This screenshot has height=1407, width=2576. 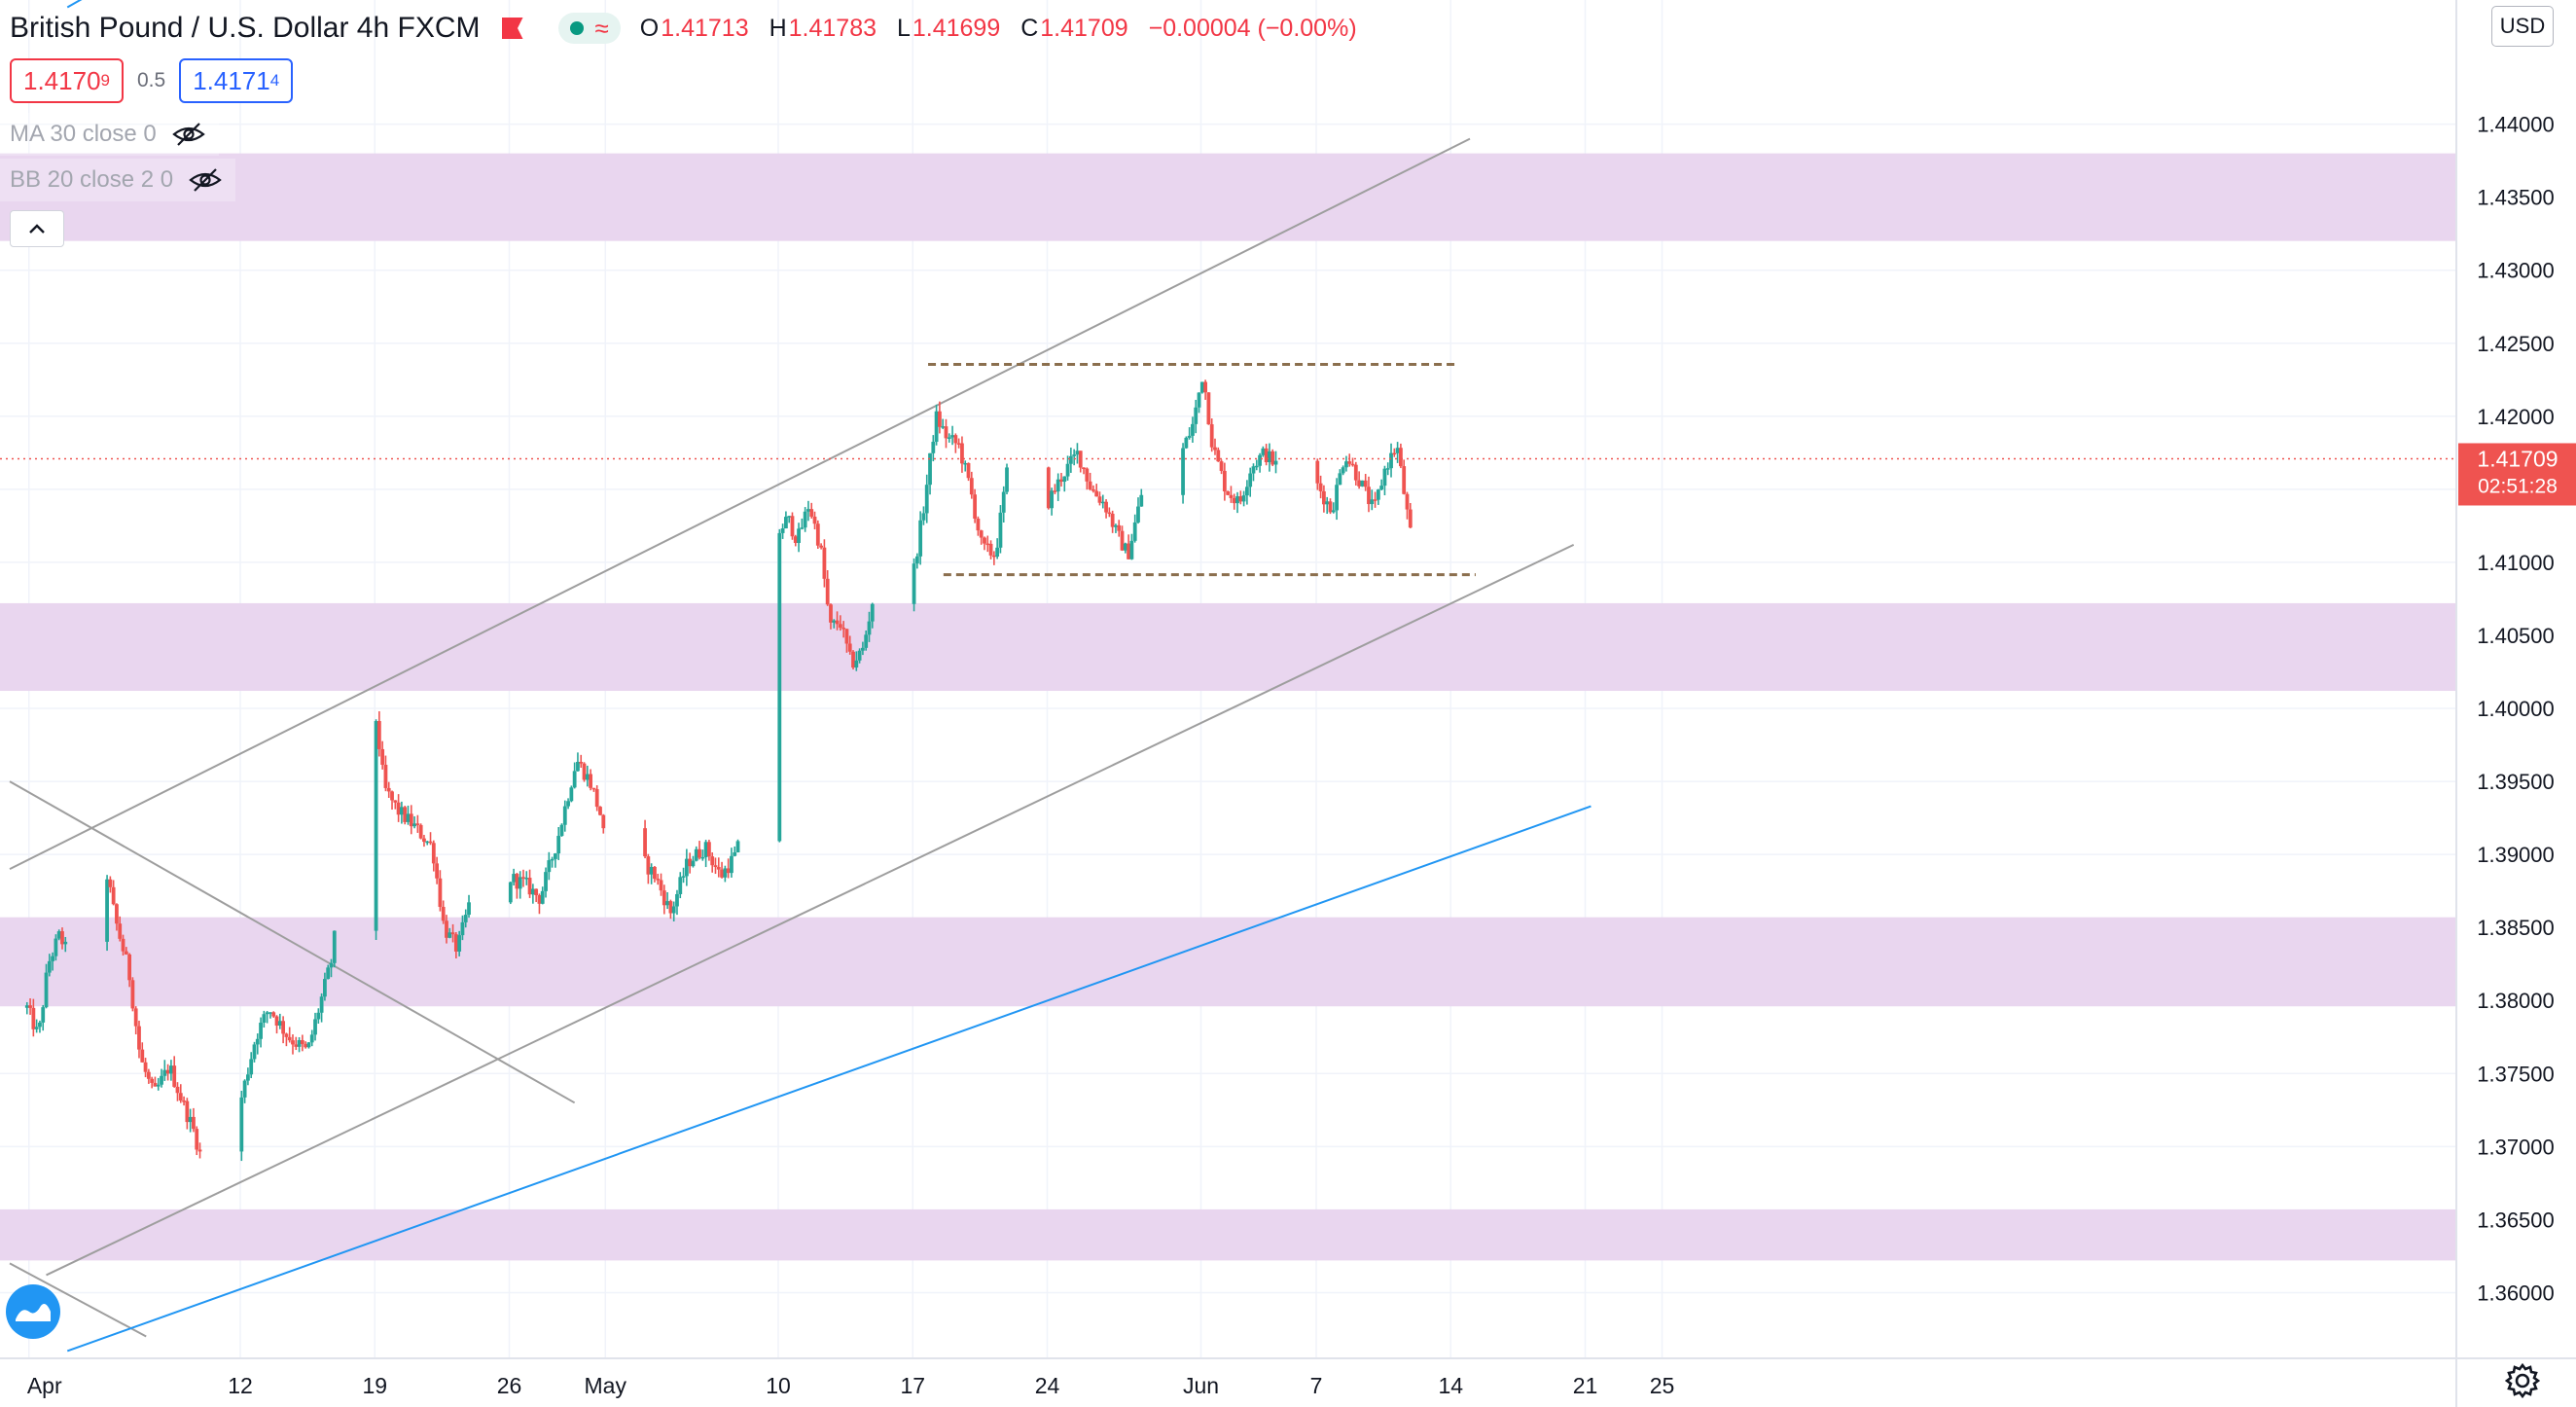 What do you see at coordinates (274, 80) in the screenshot?
I see `buy-price-pipette: 4` at bounding box center [274, 80].